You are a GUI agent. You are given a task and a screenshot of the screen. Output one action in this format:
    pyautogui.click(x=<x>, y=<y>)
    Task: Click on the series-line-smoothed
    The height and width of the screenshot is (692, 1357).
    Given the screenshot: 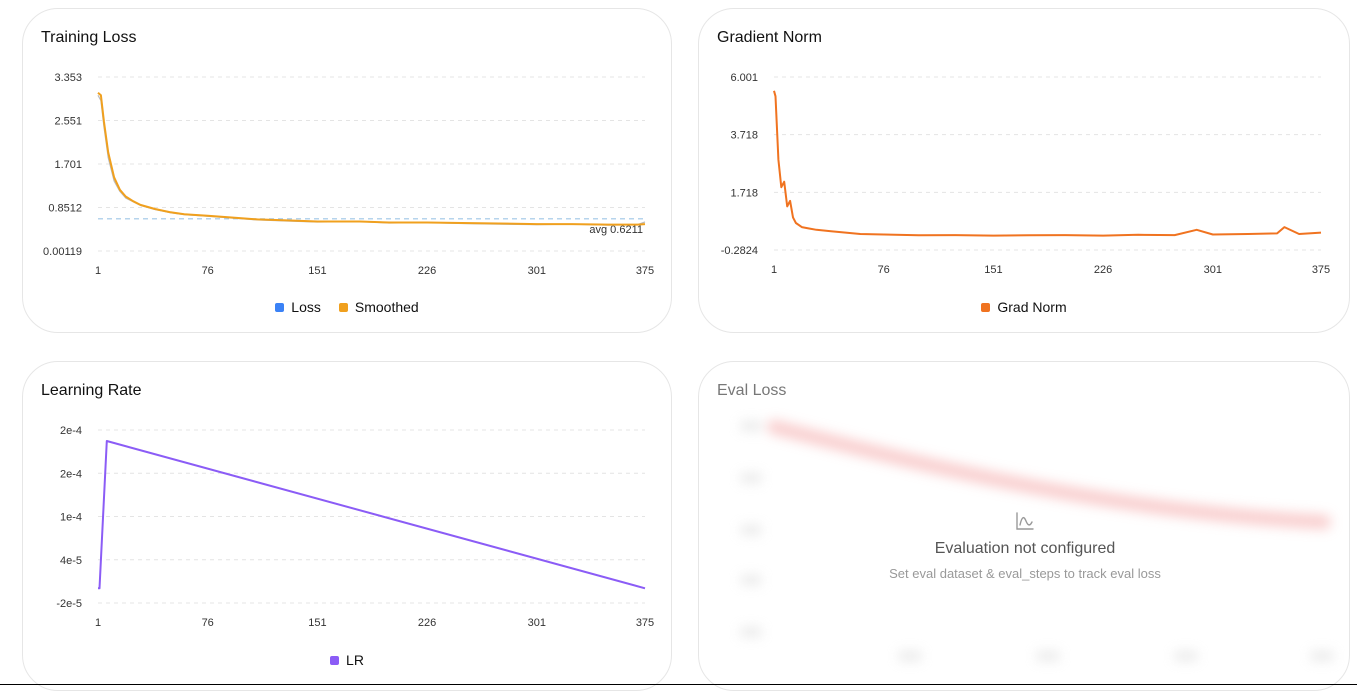 What is the action you would take?
    pyautogui.click(x=371, y=158)
    